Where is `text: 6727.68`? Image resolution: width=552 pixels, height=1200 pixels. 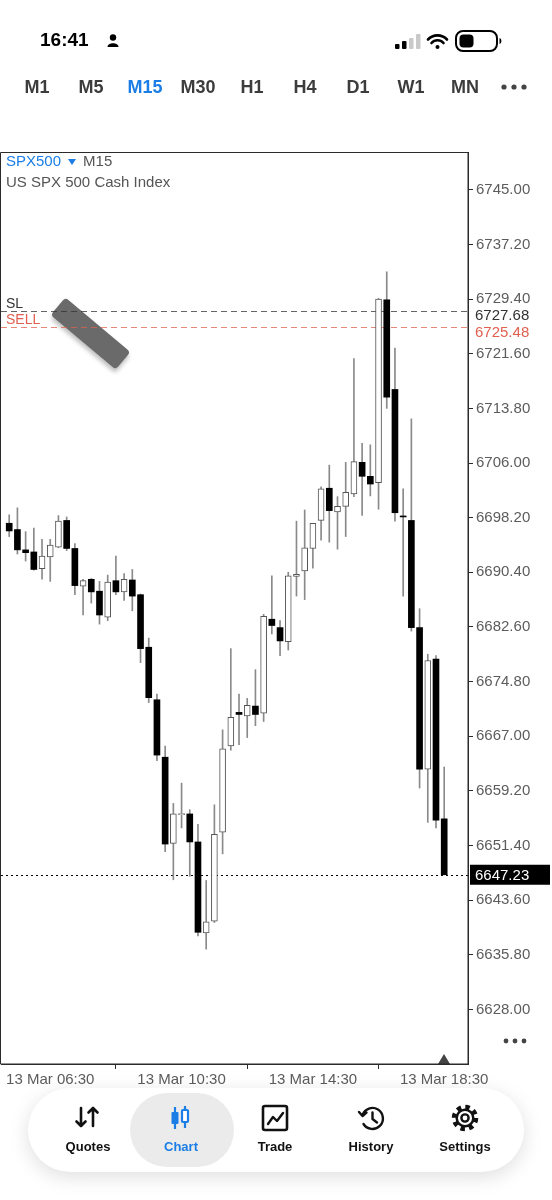 text: 6727.68 is located at coordinates (502, 315).